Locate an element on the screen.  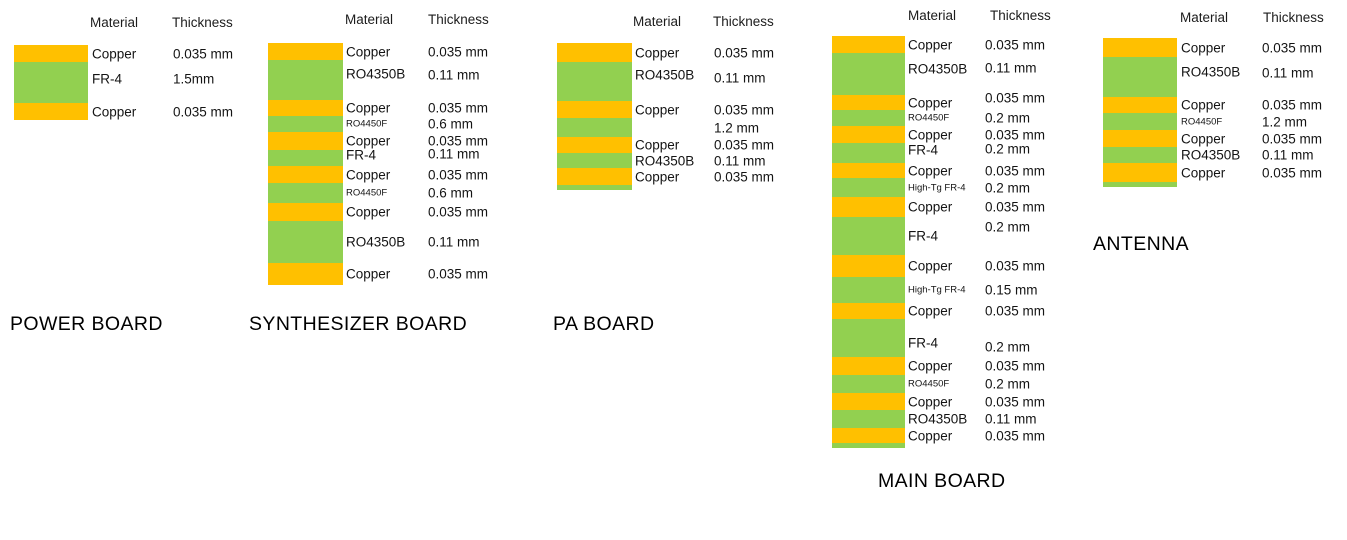
layer-thickness-label: 0.6 mm is located at coordinates (451, 193).